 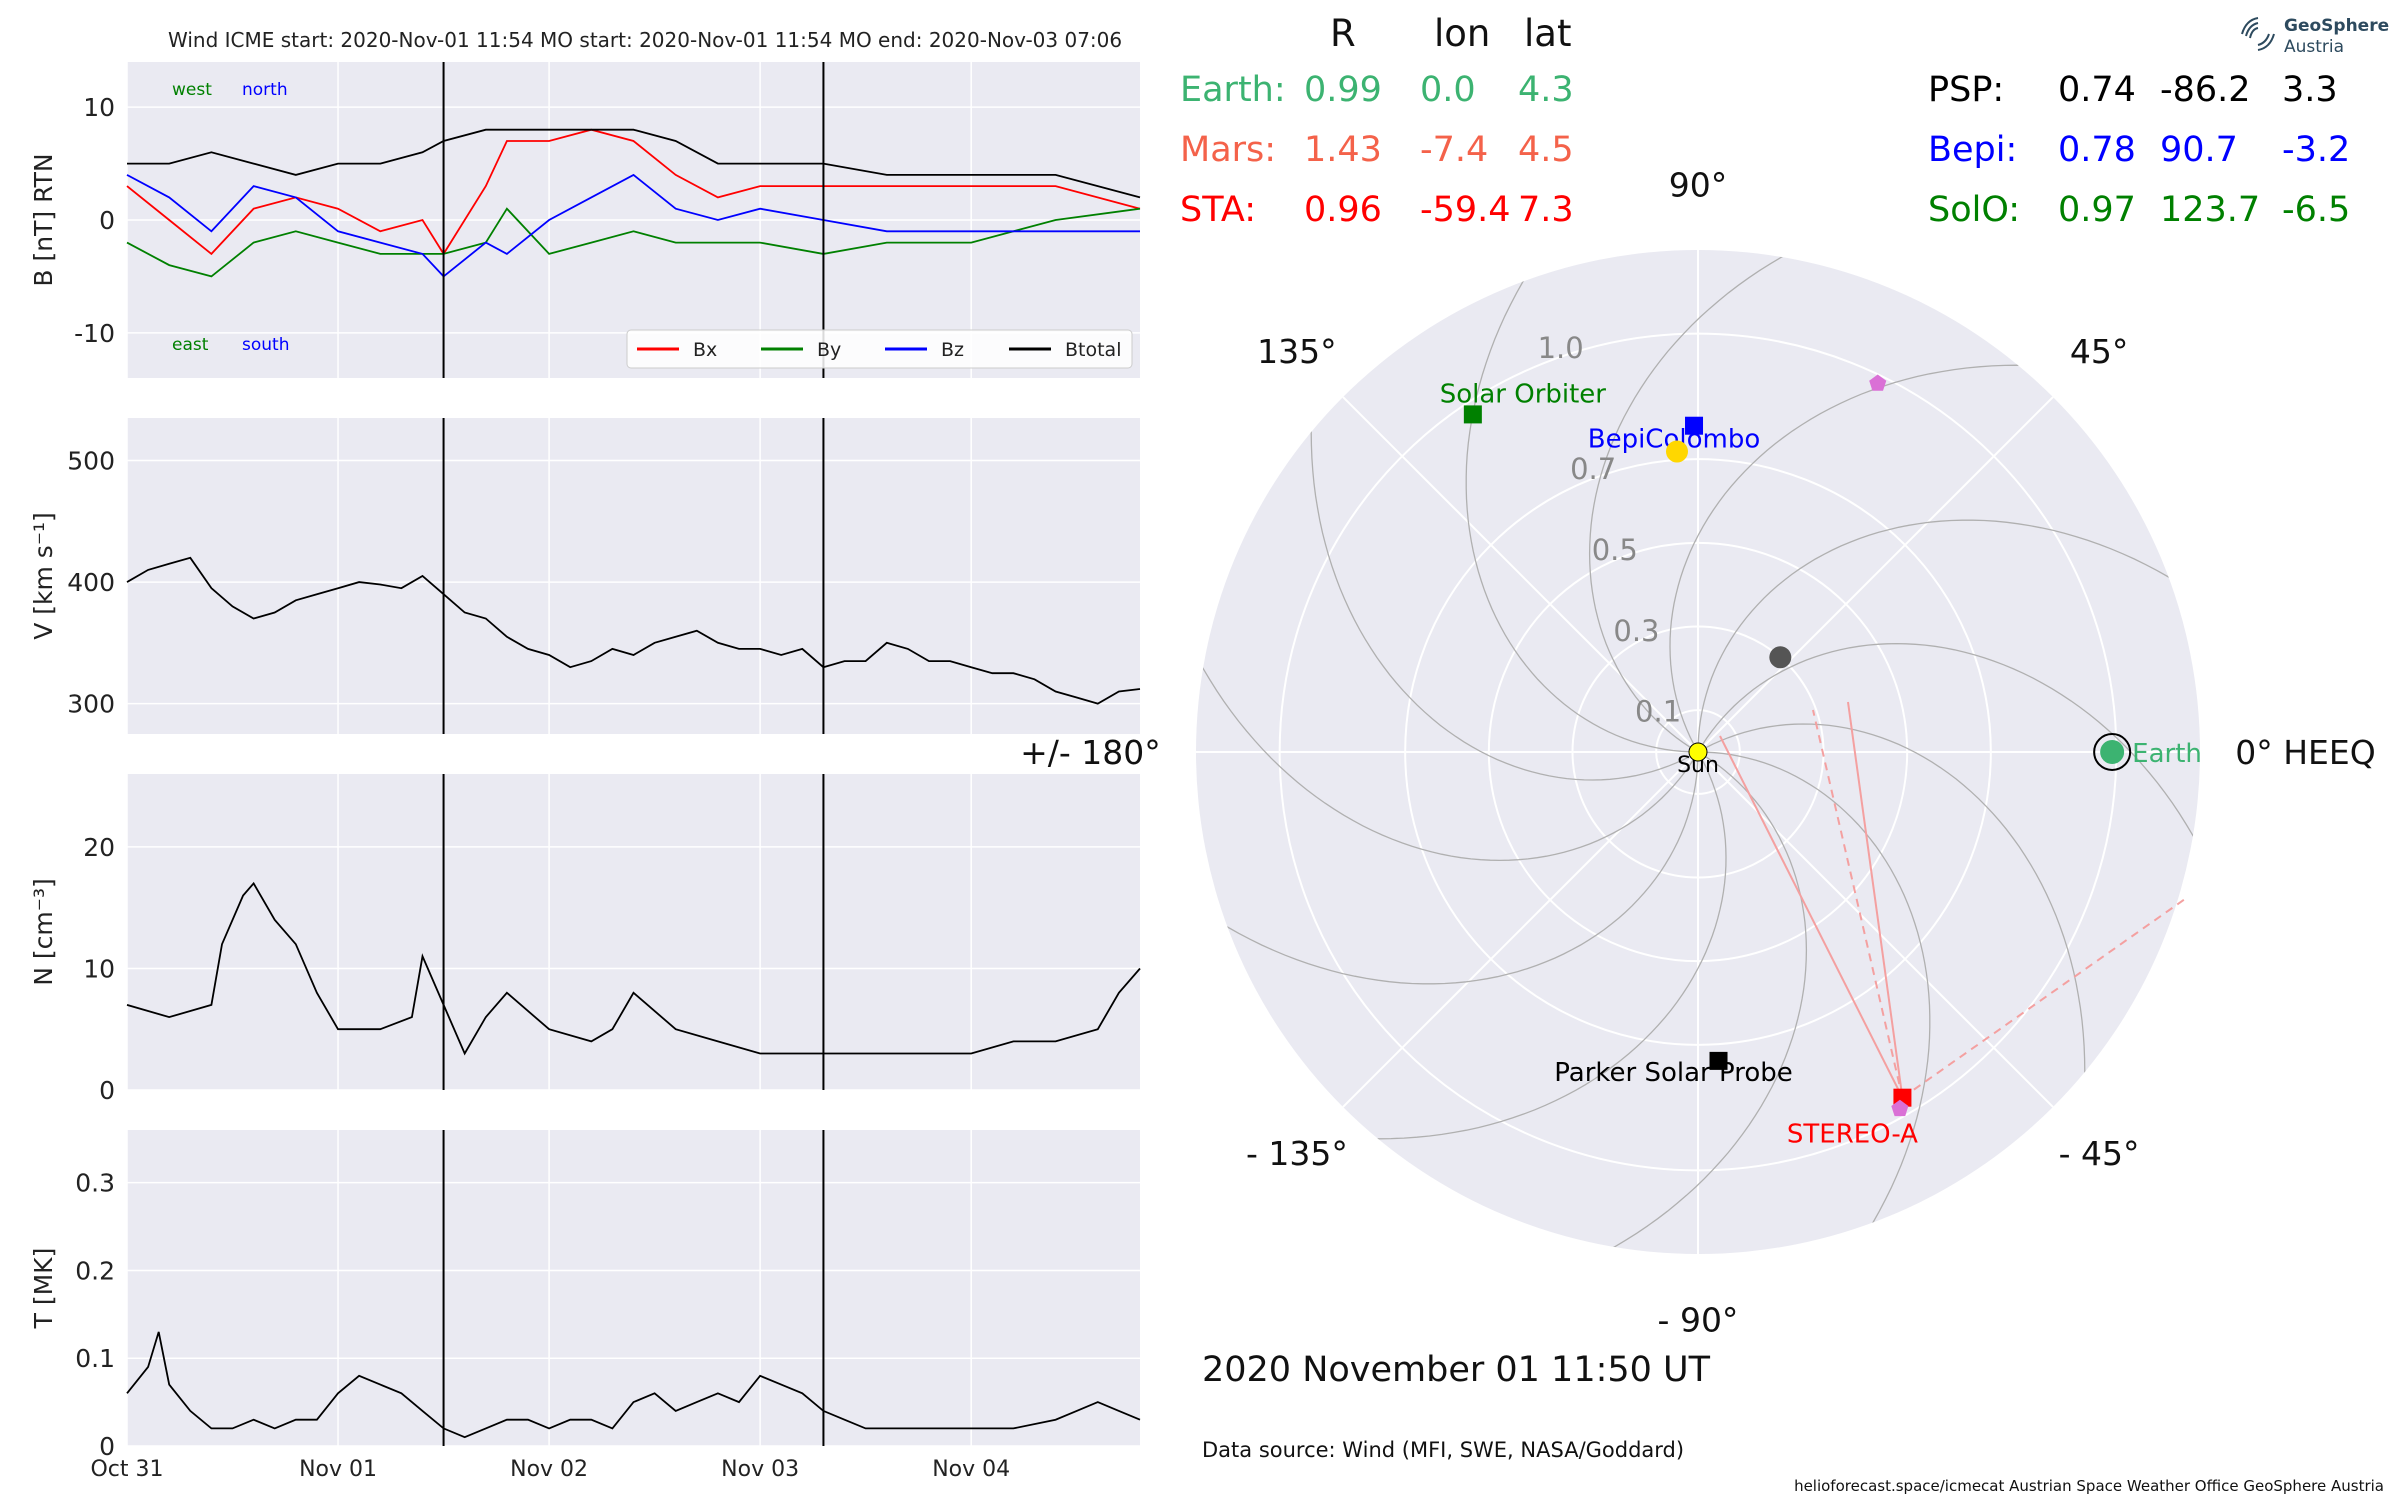 I want to click on table-cell-earth-r: 0.99, so click(x=1343, y=90).